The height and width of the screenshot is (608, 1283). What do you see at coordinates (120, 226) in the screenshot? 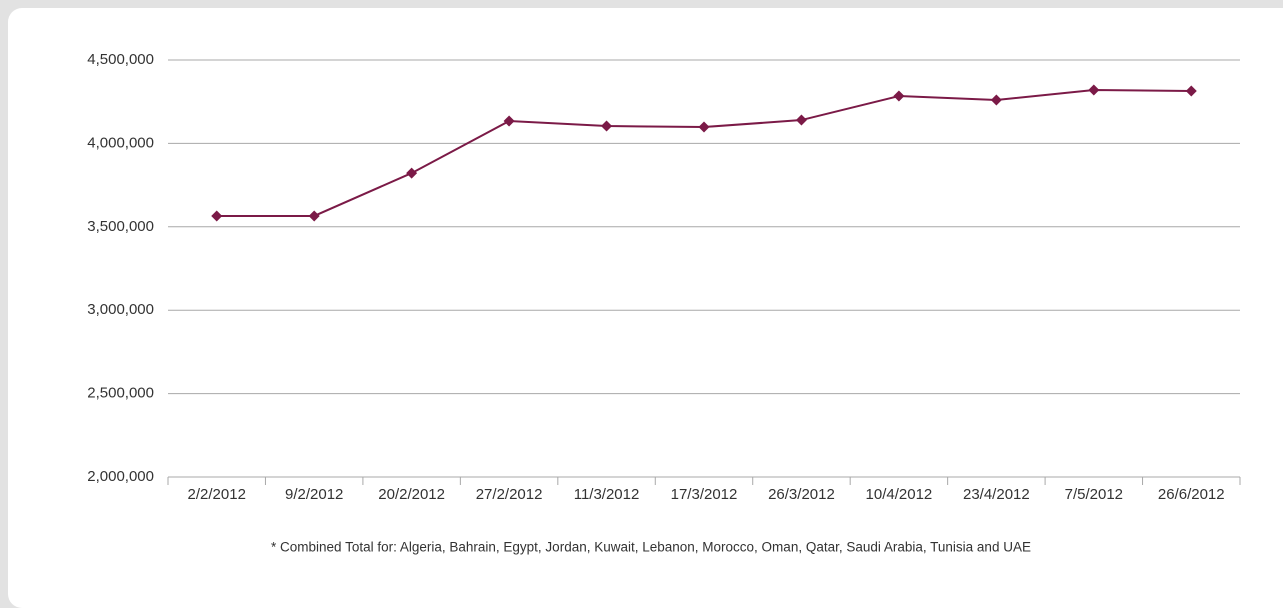
I see `y-tick-label: 3,500,000` at bounding box center [120, 226].